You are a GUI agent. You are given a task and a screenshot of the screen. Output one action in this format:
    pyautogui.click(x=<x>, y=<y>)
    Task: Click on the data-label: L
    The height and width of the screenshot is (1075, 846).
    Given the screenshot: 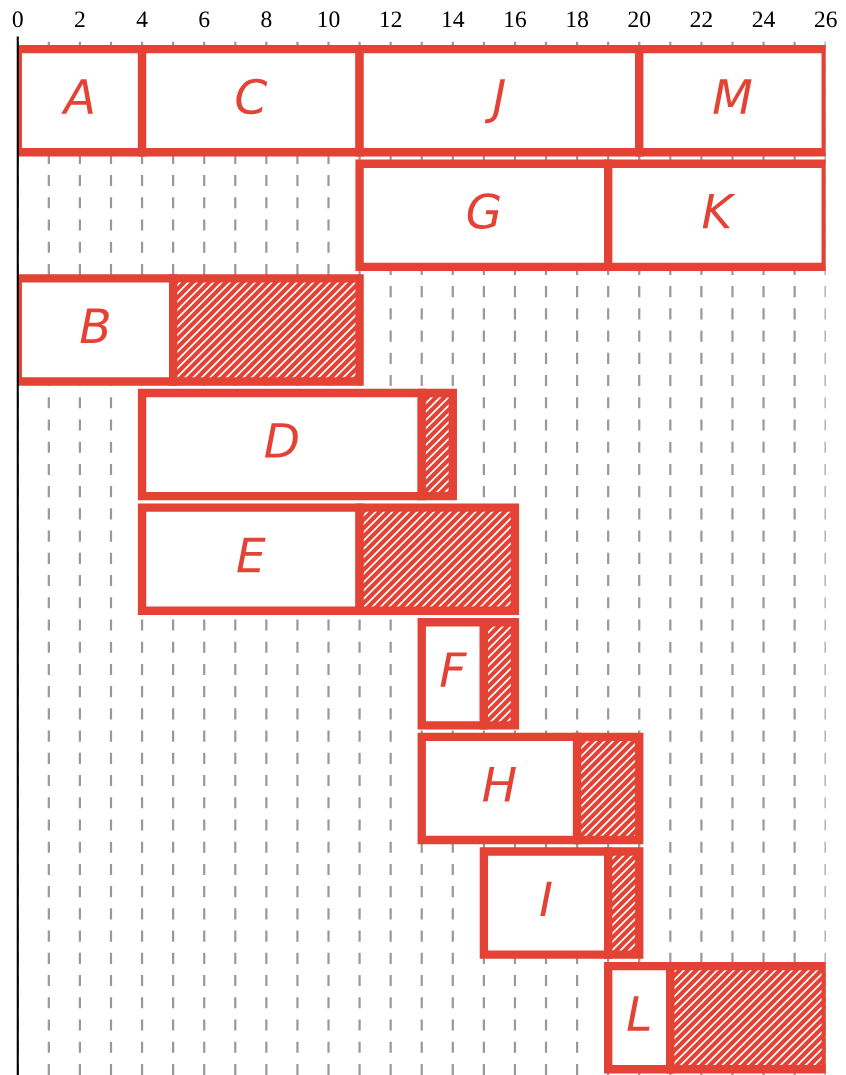 What is the action you would take?
    pyautogui.click(x=638, y=1013)
    